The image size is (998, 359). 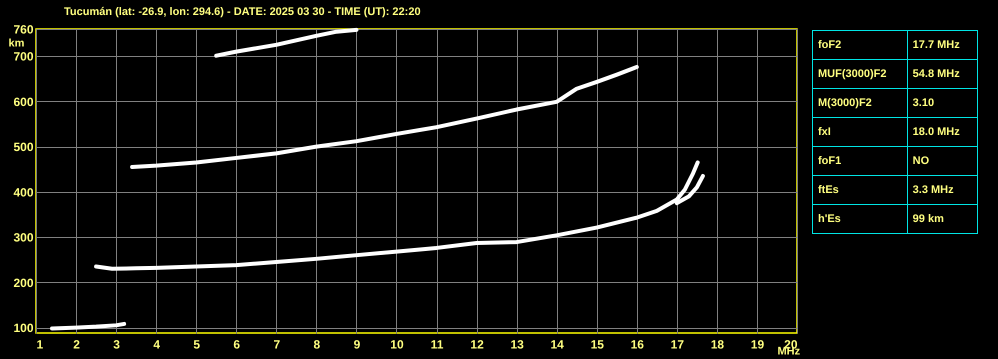 What do you see at coordinates (276, 345) in the screenshot?
I see `x-tick-label: 7` at bounding box center [276, 345].